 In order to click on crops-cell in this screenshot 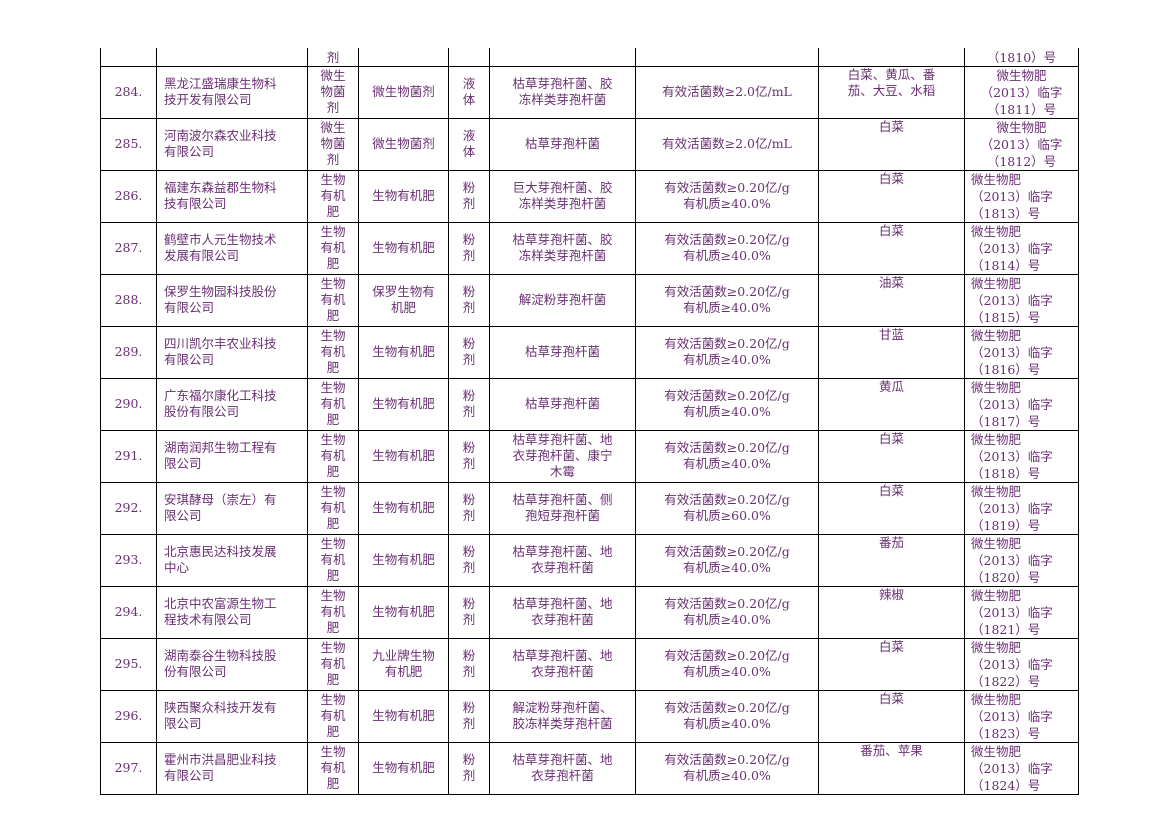, I will do `click(891, 57)`.